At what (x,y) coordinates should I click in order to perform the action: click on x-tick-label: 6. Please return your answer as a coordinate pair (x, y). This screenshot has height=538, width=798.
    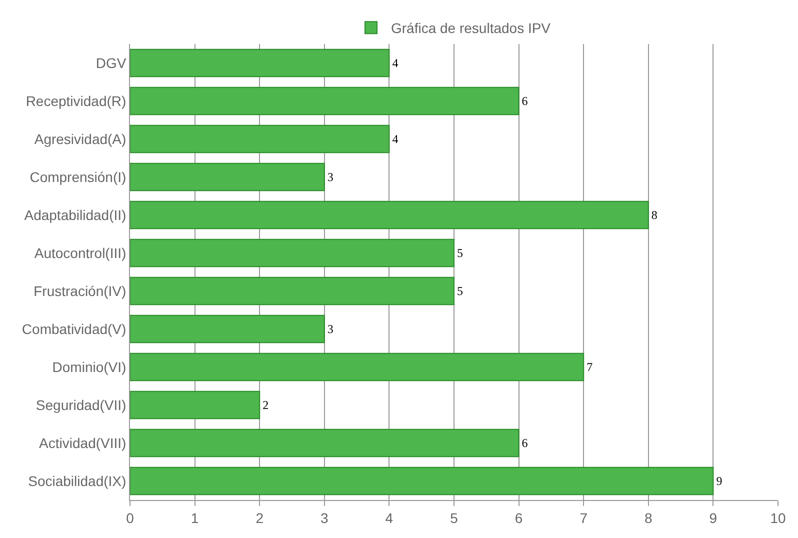
    Looking at the image, I should click on (518, 518).